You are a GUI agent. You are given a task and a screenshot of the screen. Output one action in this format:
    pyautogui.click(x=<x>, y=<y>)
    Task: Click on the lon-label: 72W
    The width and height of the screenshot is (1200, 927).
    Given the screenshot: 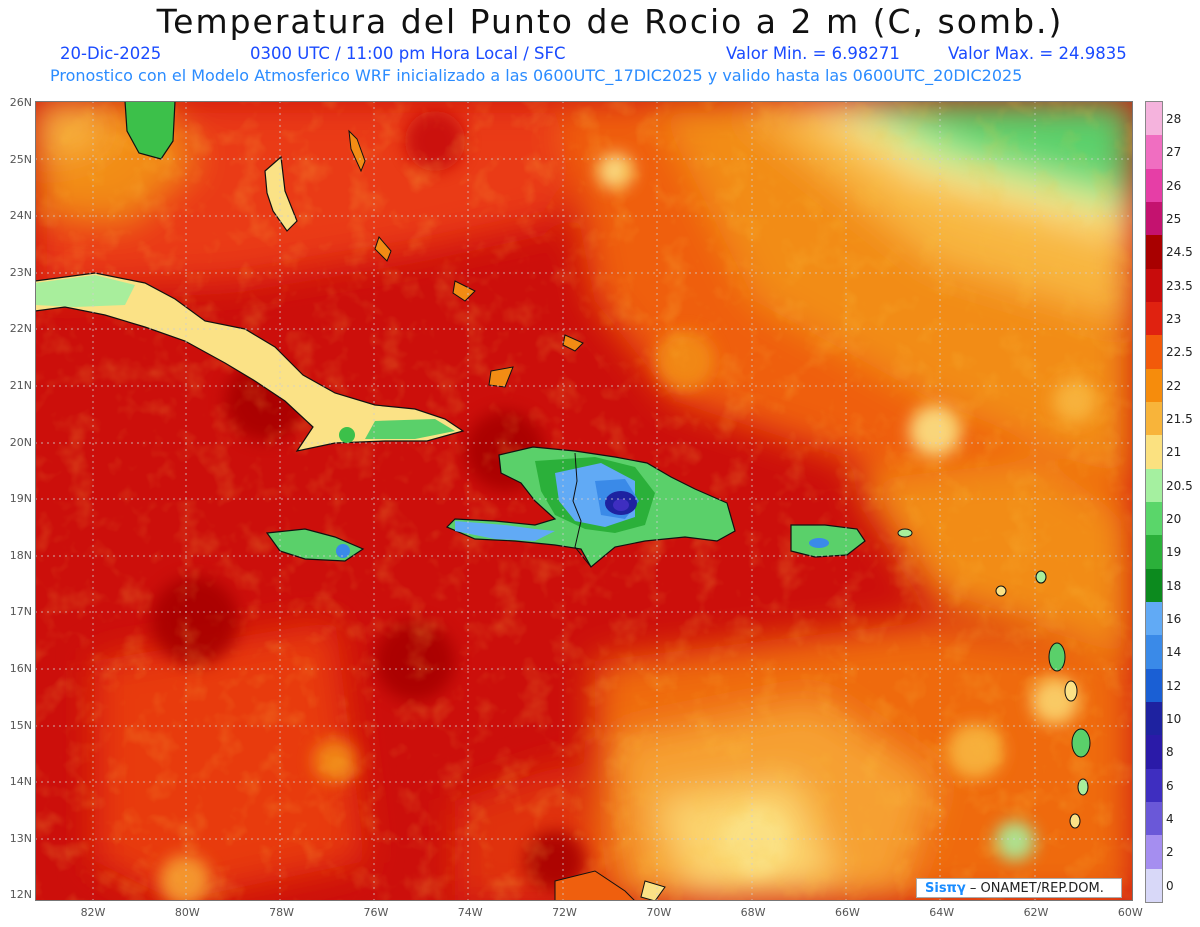 What is the action you would take?
    pyautogui.click(x=564, y=912)
    